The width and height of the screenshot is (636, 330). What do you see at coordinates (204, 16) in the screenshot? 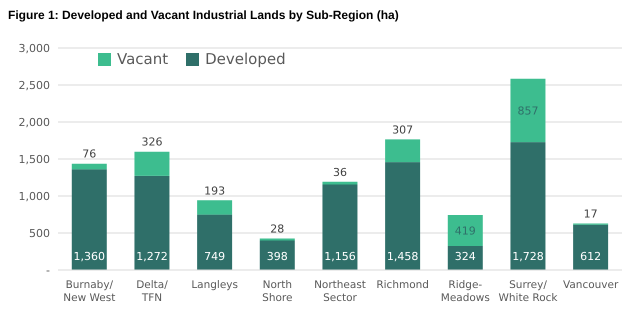
I see `chart-title: Figure 1: Developed and Vacant Industrial Lands by Sub-Region (ha)` at bounding box center [204, 16].